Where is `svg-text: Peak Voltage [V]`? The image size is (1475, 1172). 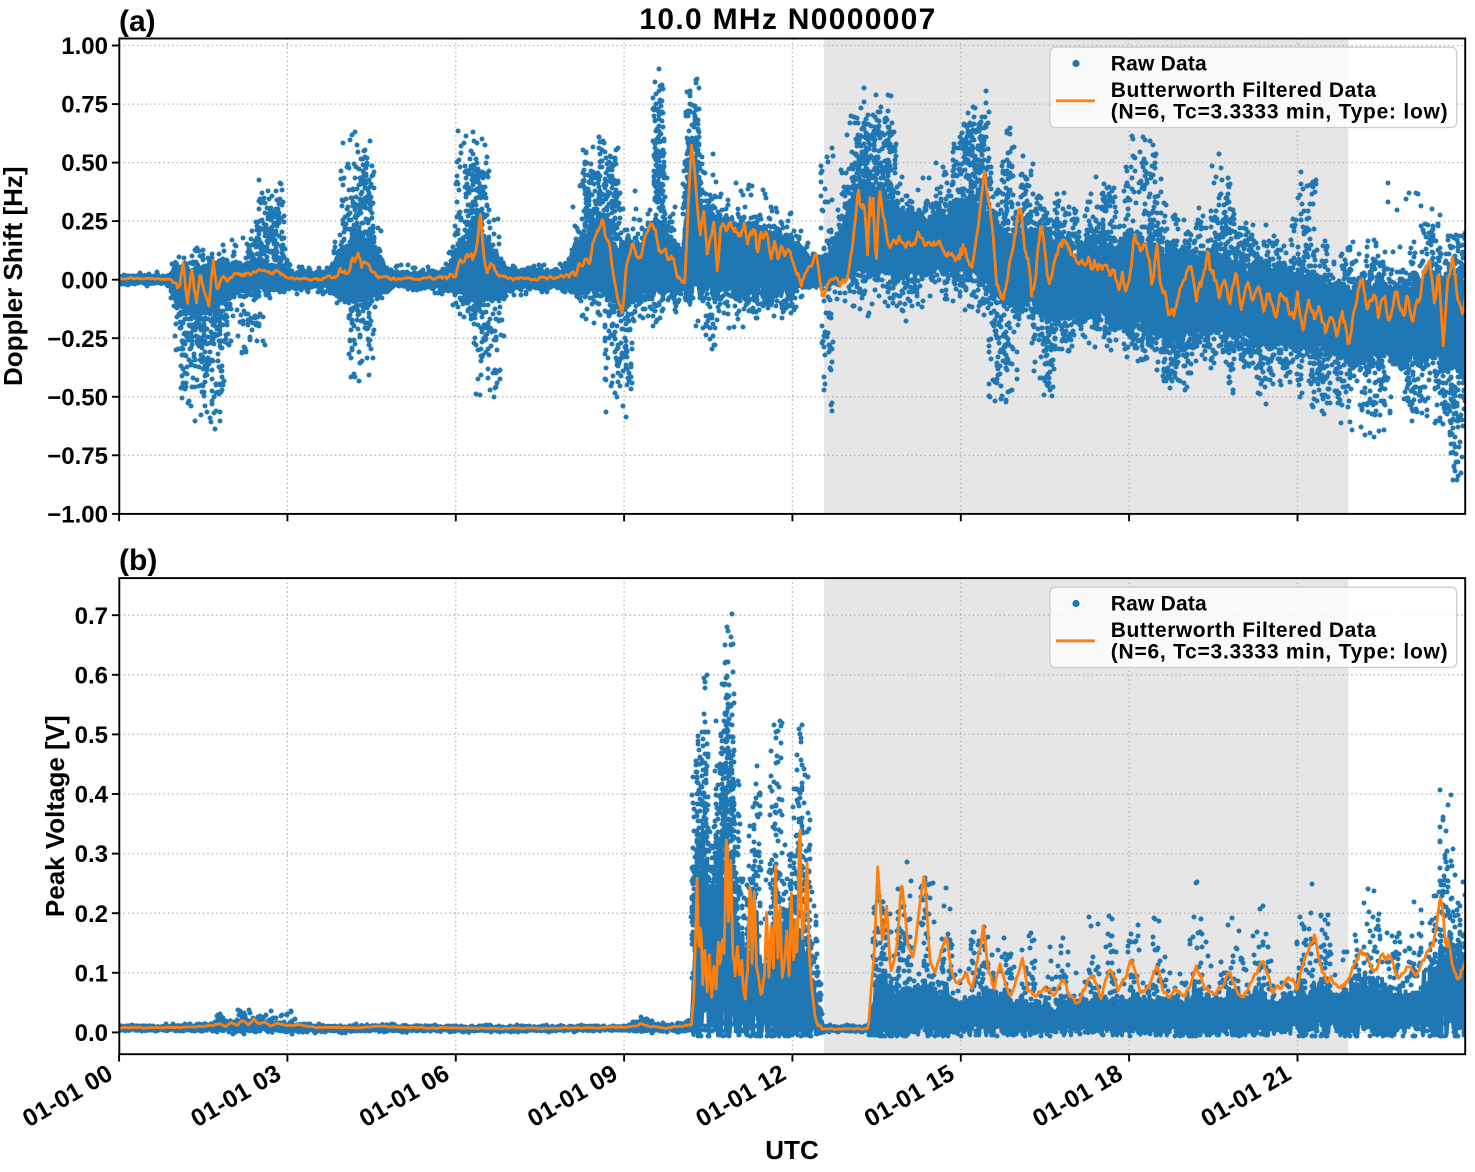 svg-text: Peak Voltage [V] is located at coordinates (55, 816).